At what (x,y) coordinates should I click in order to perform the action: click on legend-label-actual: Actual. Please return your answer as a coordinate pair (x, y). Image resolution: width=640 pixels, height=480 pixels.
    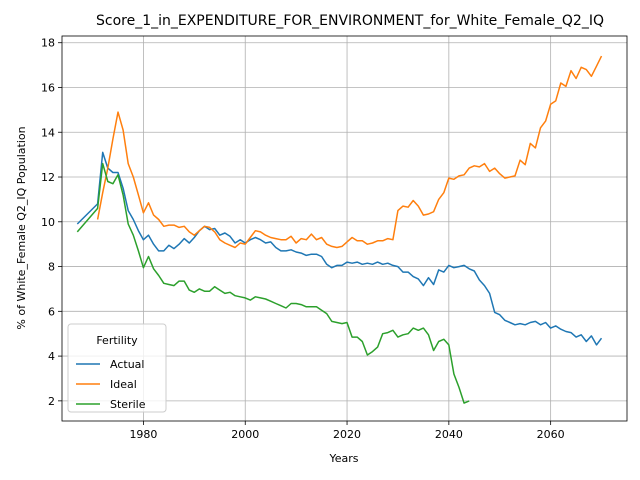
    Looking at the image, I should click on (127, 364).